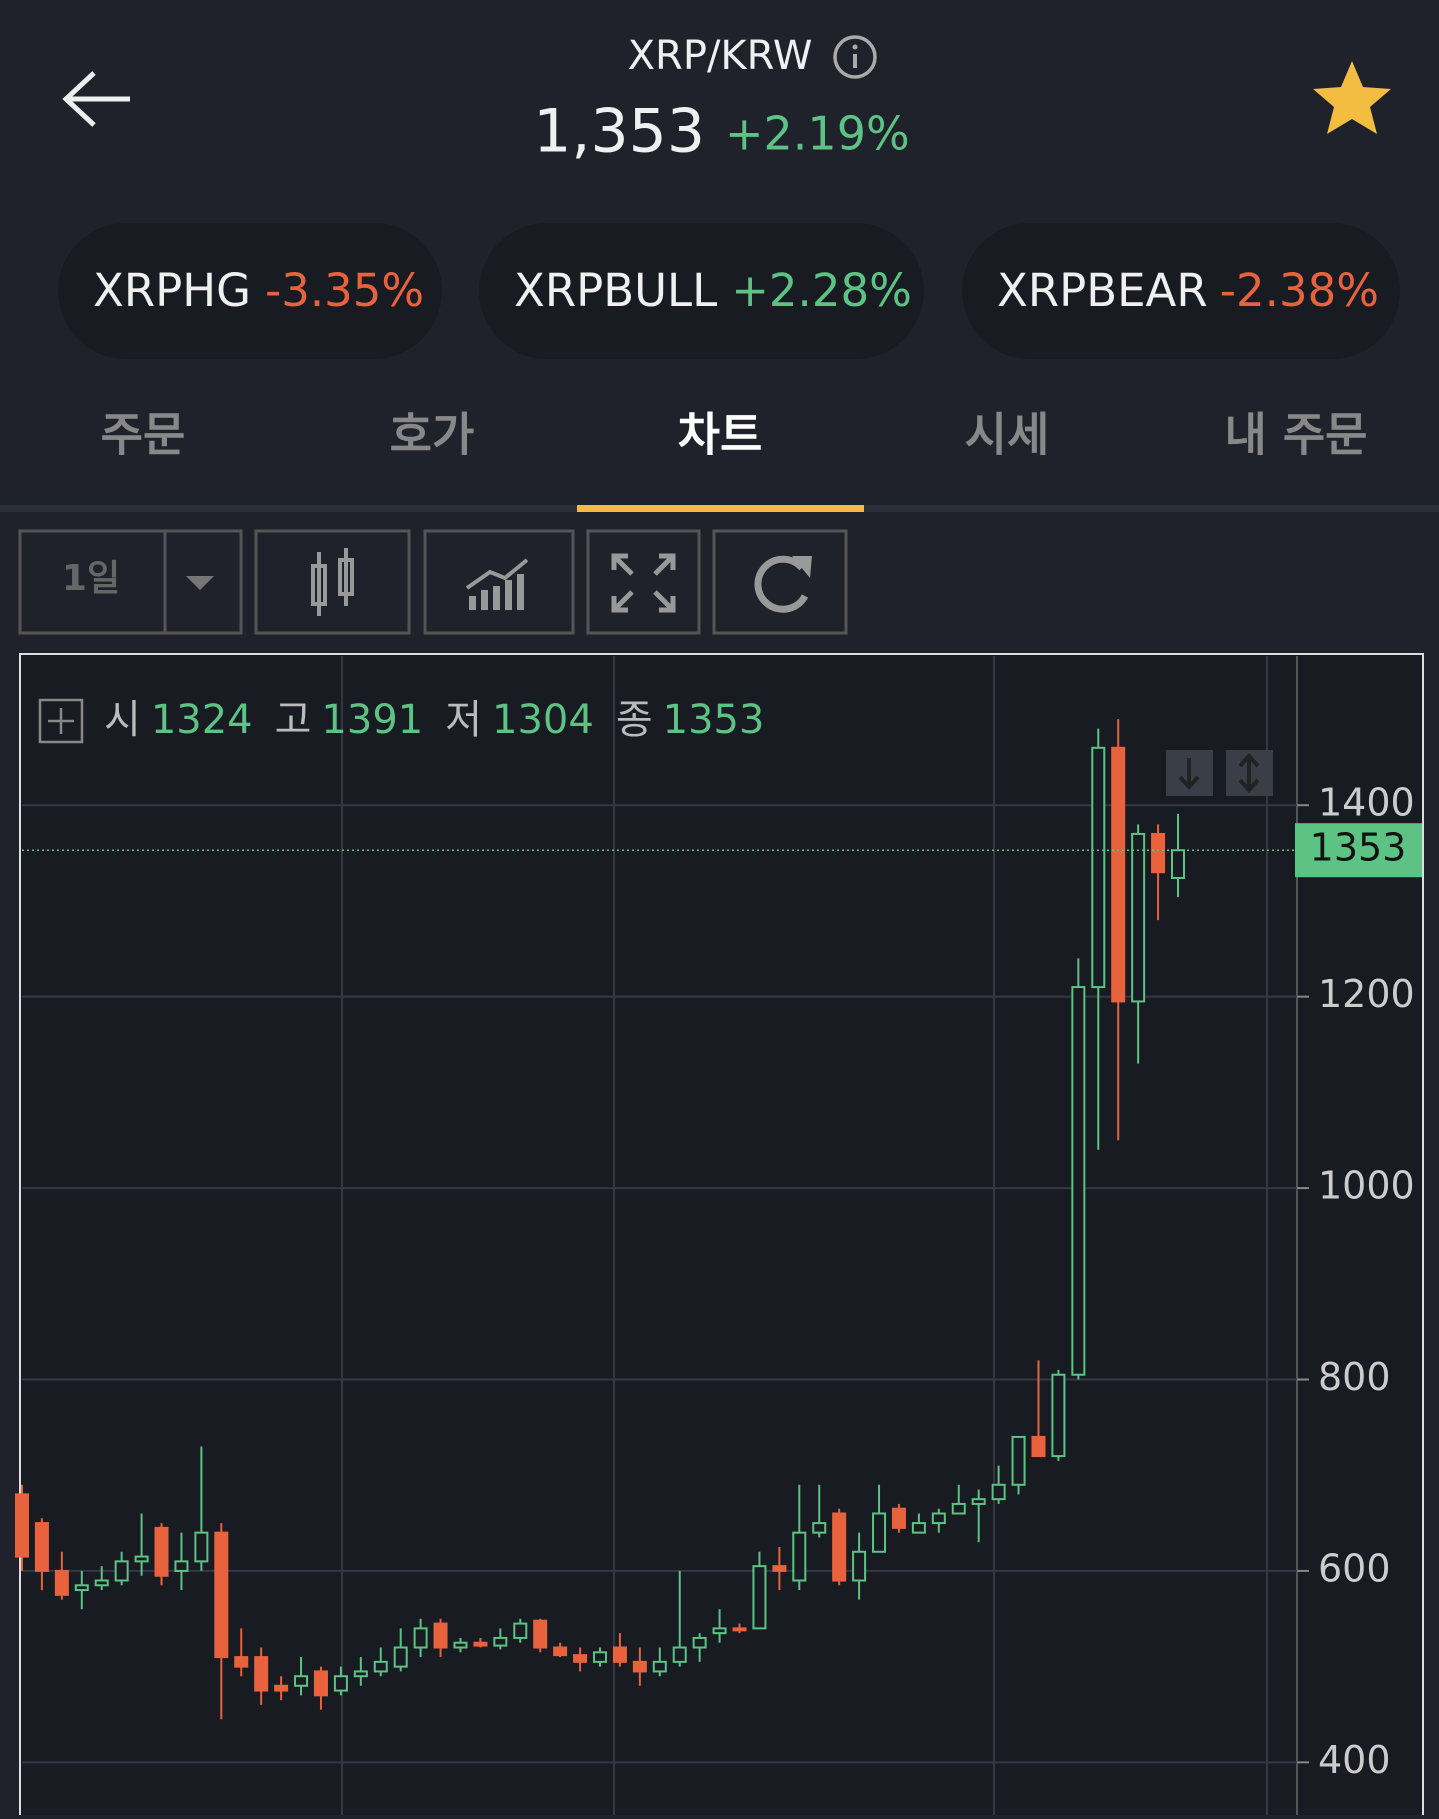 The width and height of the screenshot is (1439, 1819). I want to click on y-tick-label: 400, so click(1354, 1760).